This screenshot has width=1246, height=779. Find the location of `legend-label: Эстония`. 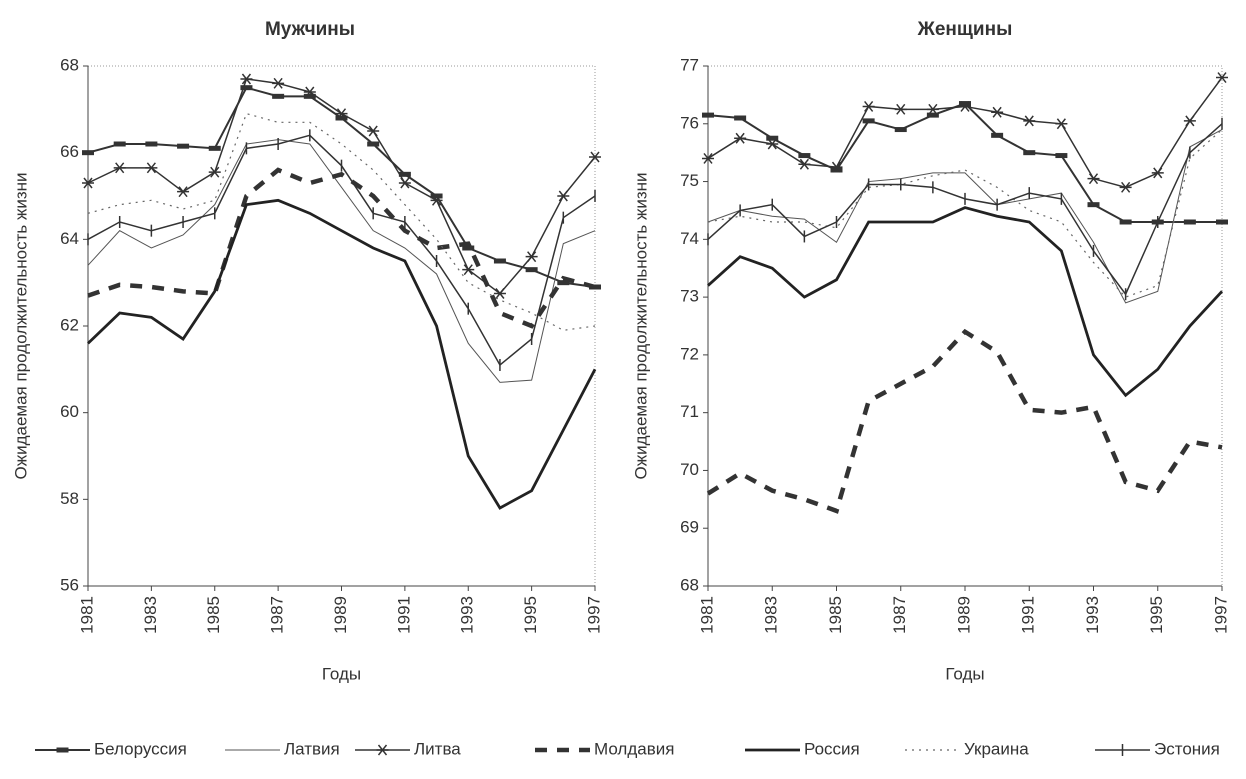

legend-label: Эстония is located at coordinates (1187, 748).